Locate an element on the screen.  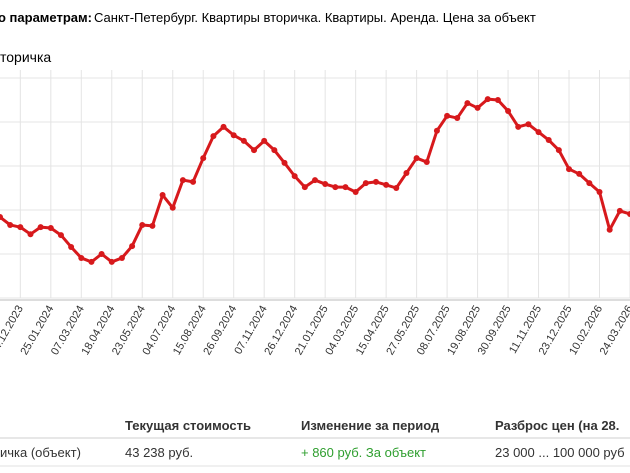
table-cell: + 860 руб. За объект is located at coordinates (363, 452).